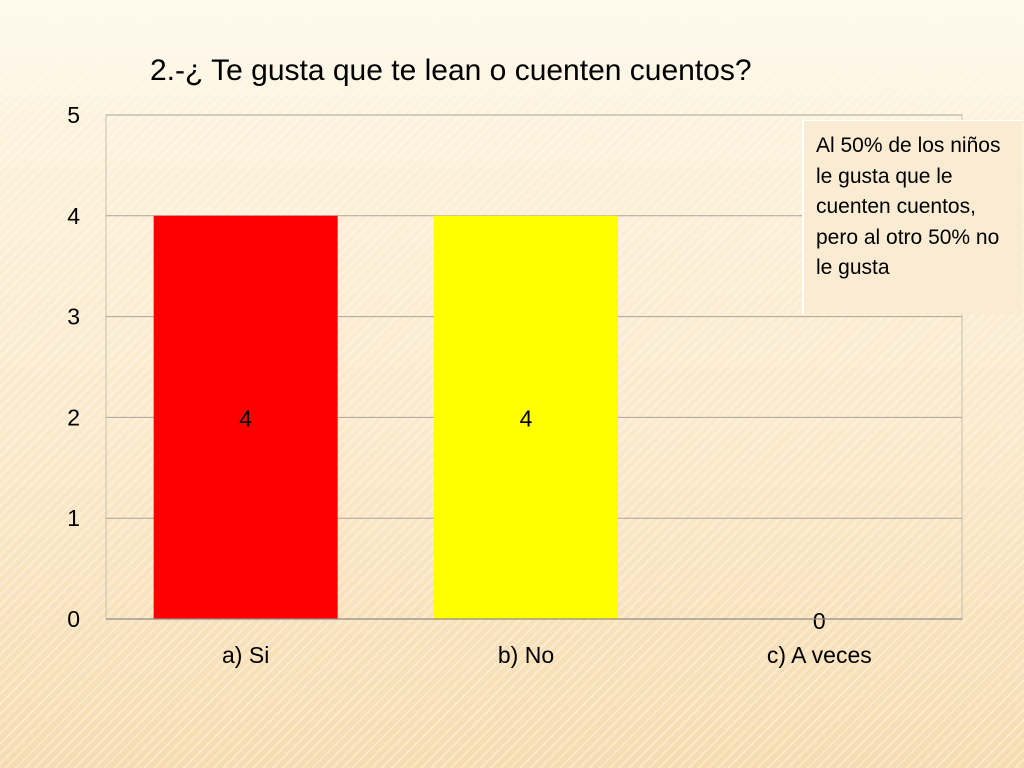 The image size is (1024, 768). Describe the element at coordinates (245, 655) in the screenshot. I see `x-tick-label: a) Si` at that location.